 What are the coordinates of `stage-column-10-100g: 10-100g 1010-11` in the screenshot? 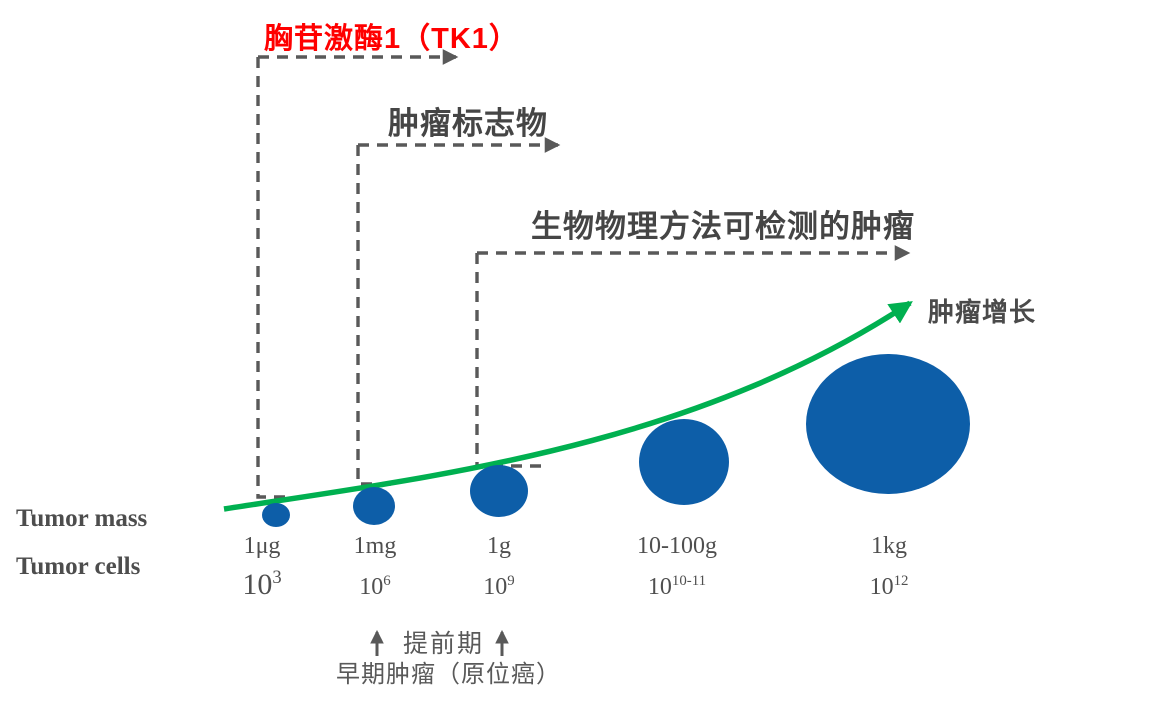 It's located at (677, 566).